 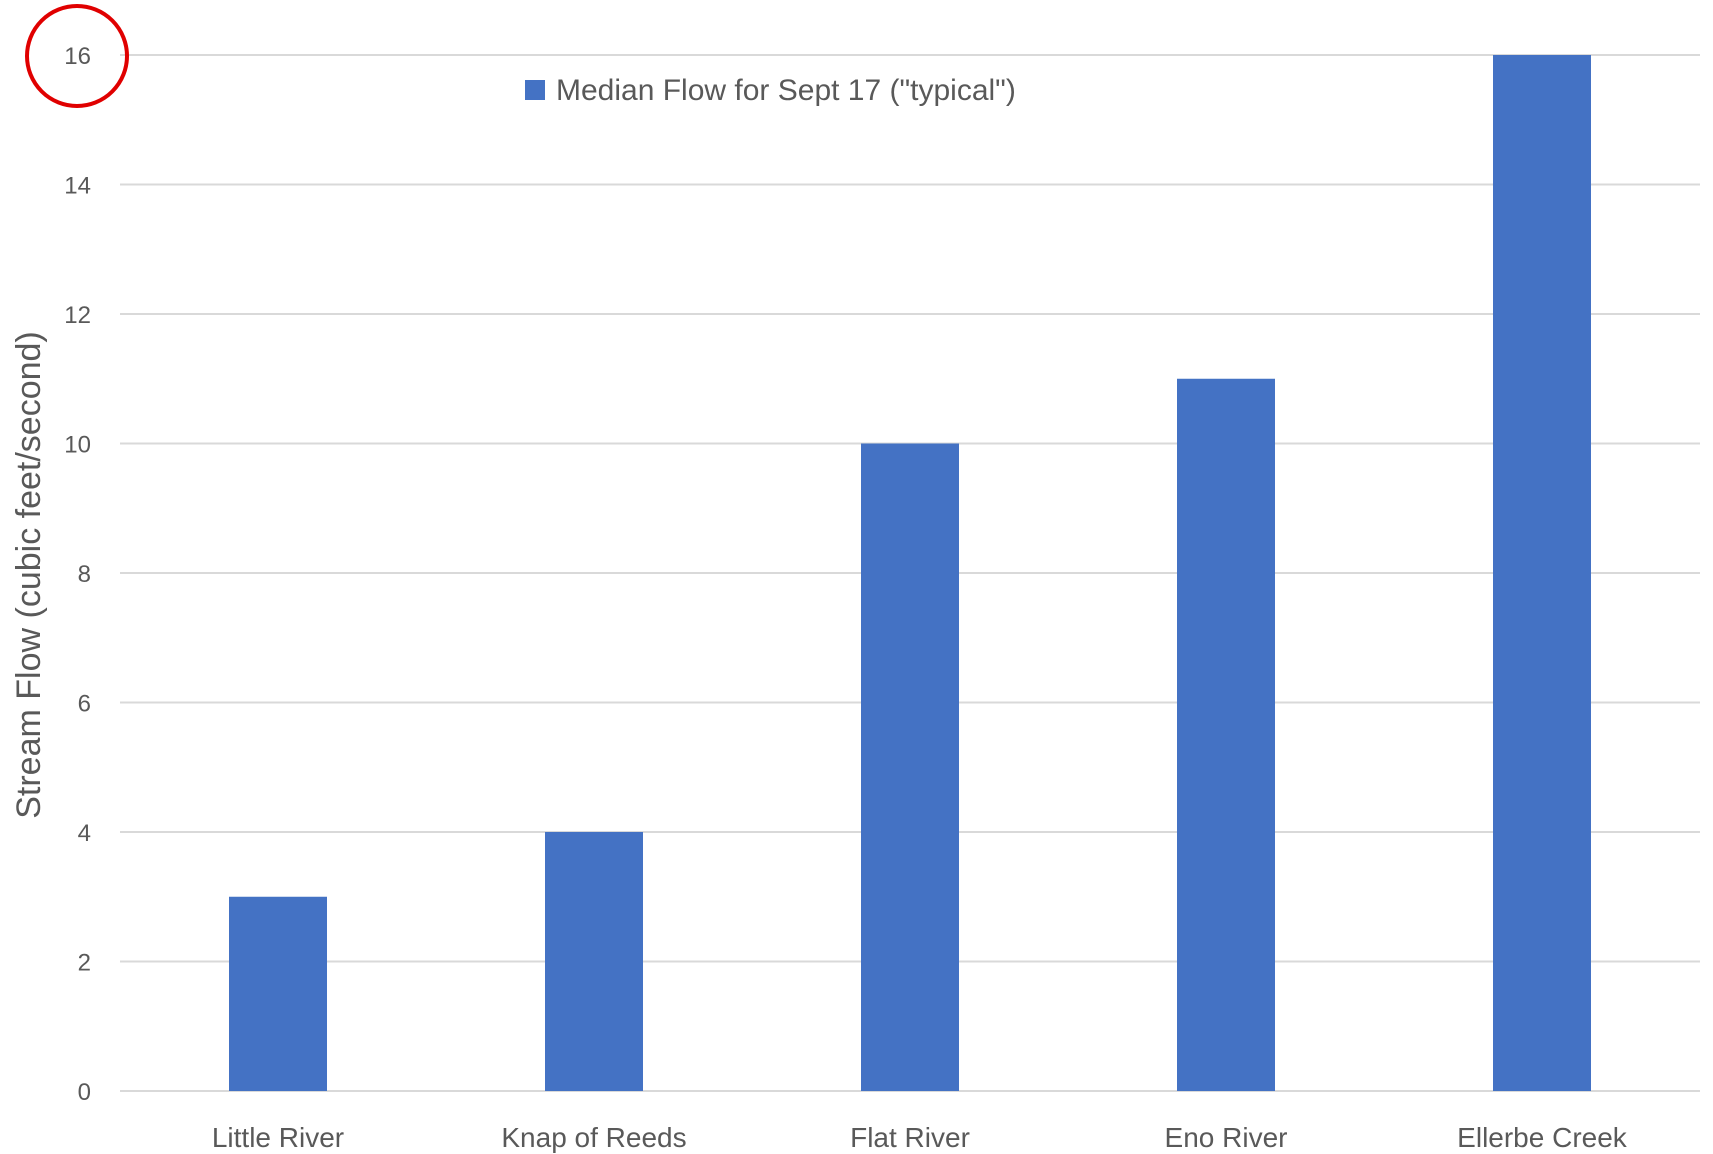 I want to click on y-tick-label: 16, so click(x=77, y=56).